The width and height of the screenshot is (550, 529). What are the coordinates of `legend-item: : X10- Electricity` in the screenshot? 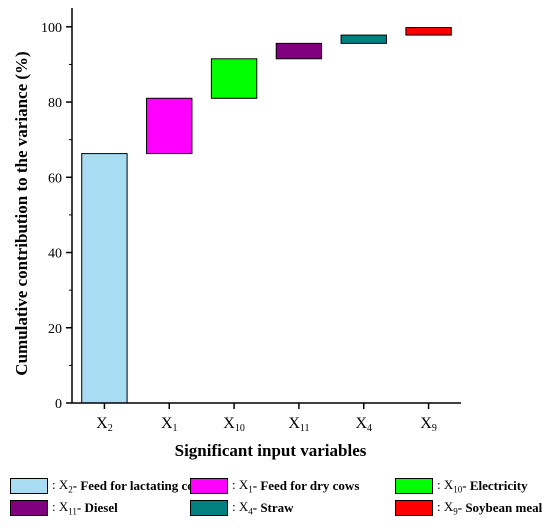 It's located at (461, 486).